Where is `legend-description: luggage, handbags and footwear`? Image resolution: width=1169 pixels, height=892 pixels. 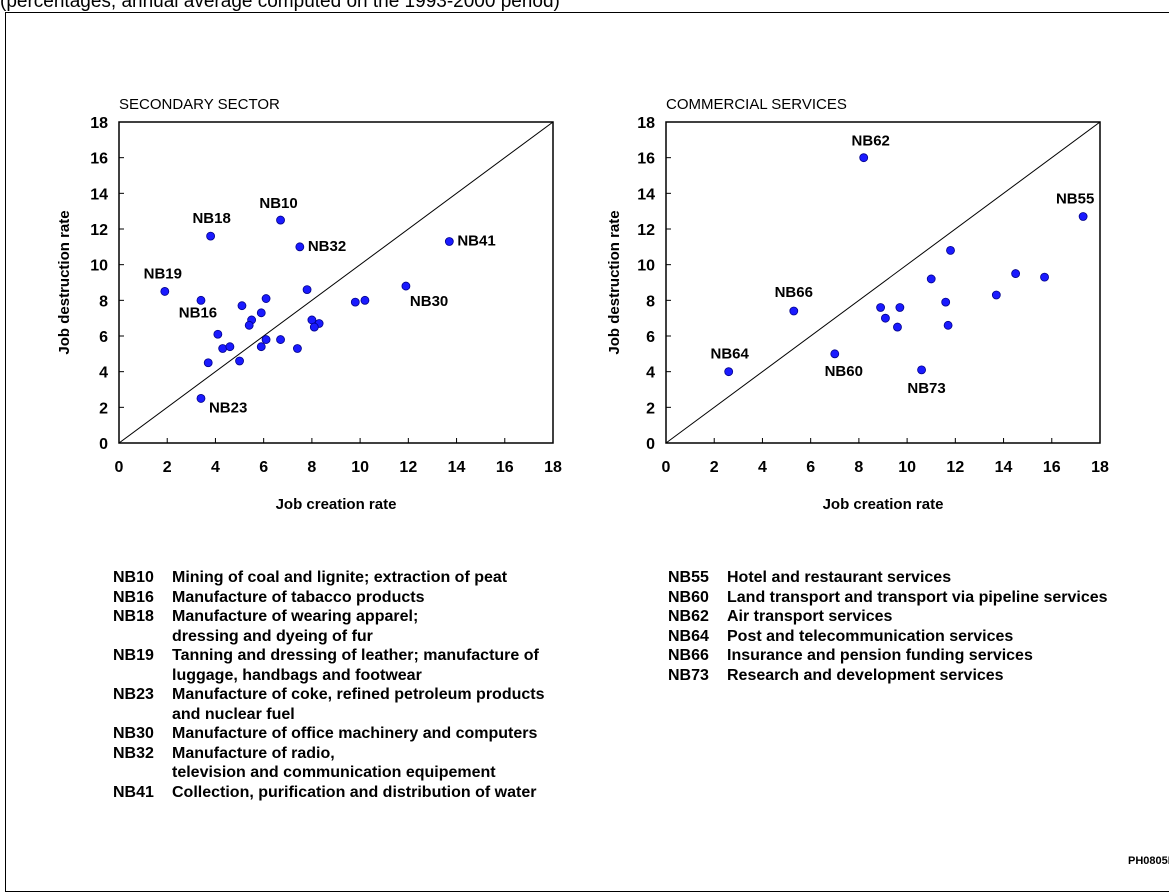
legend-description: luggage, handbags and footwear is located at coordinates (297, 675).